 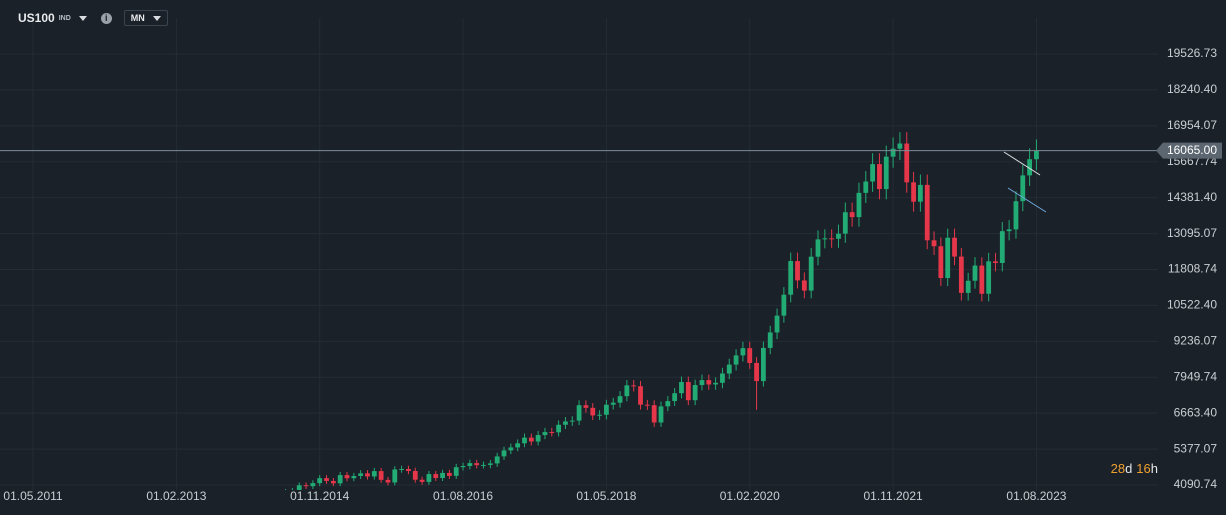 I want to click on symbol: US100, so click(x=36, y=18).